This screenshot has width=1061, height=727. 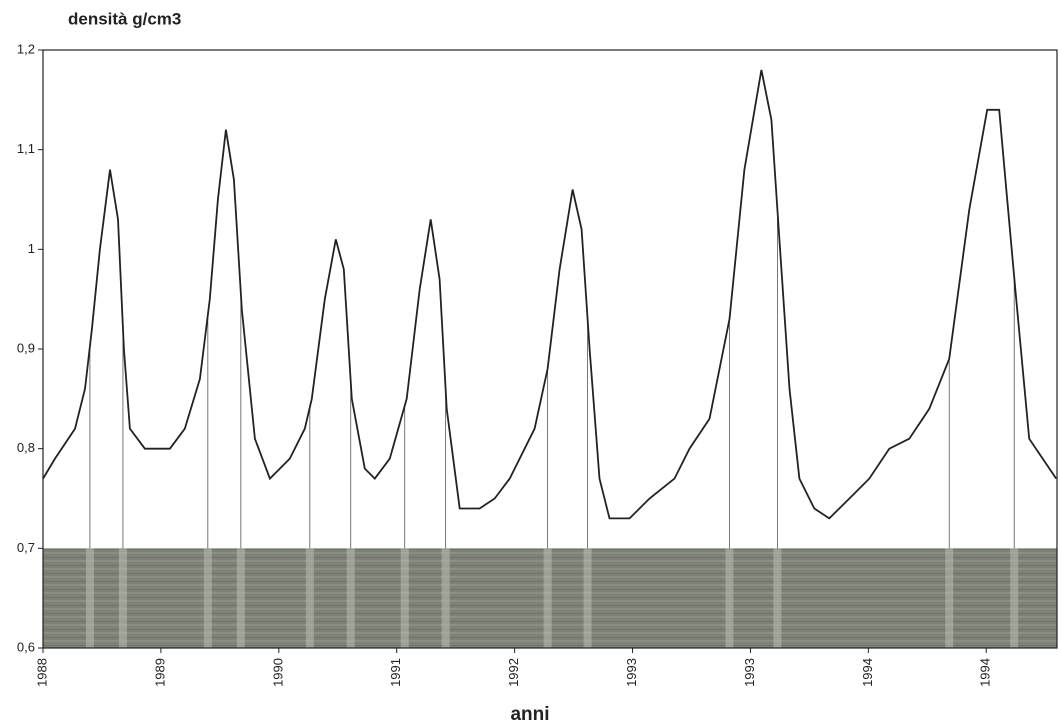 I want to click on y-tick-label: 1,1, so click(x=26, y=148).